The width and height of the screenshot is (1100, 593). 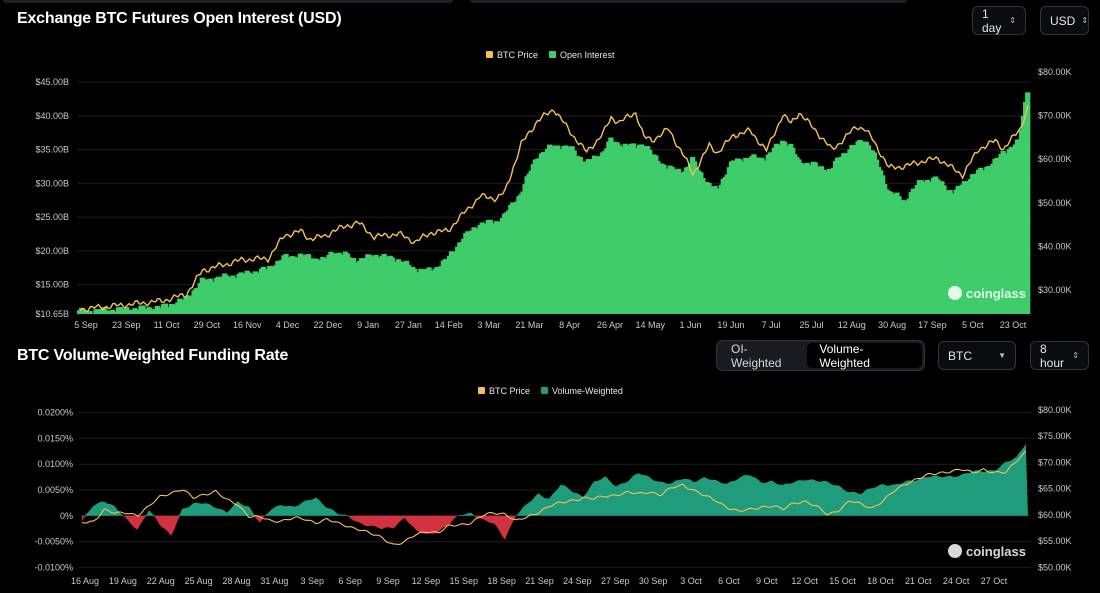 I want to click on x-tick-label: 21 Oct, so click(x=918, y=581).